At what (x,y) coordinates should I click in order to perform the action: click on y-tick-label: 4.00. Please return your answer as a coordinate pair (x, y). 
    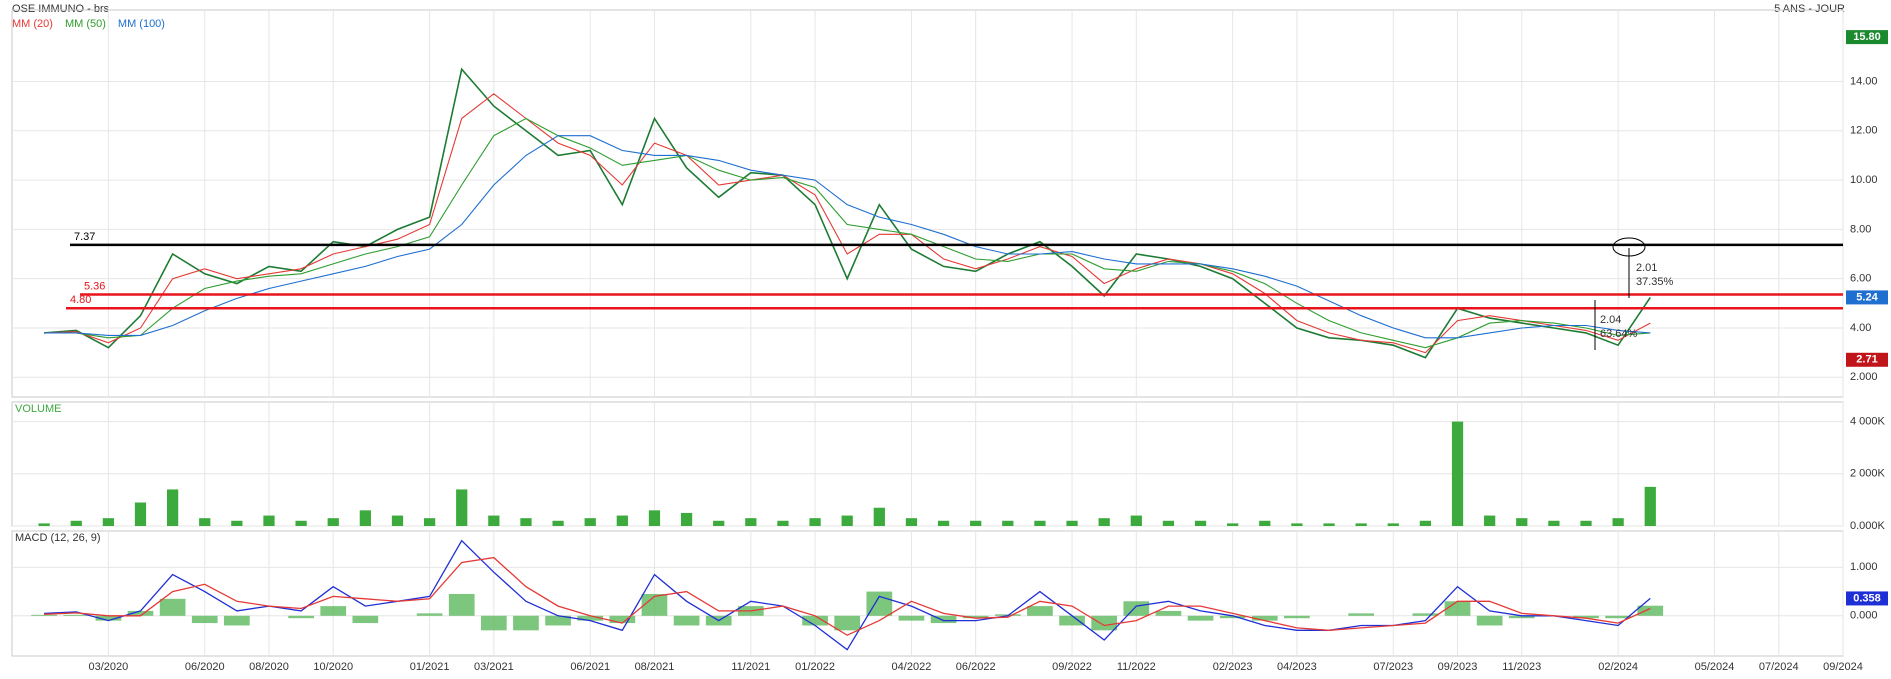
    Looking at the image, I should click on (1860, 328).